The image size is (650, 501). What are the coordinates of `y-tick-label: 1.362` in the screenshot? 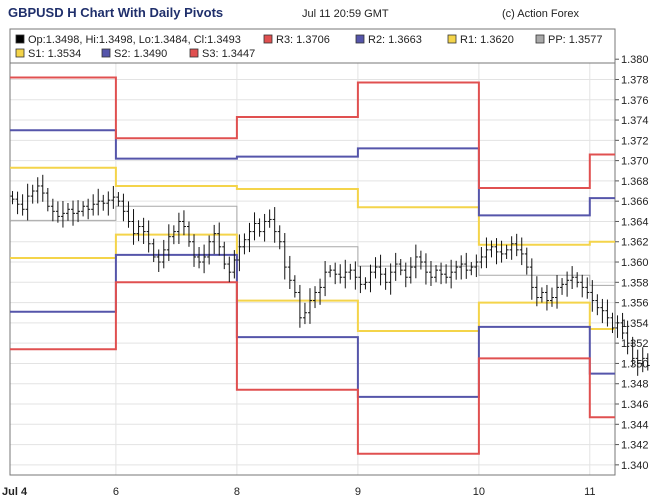 It's located at (635, 243).